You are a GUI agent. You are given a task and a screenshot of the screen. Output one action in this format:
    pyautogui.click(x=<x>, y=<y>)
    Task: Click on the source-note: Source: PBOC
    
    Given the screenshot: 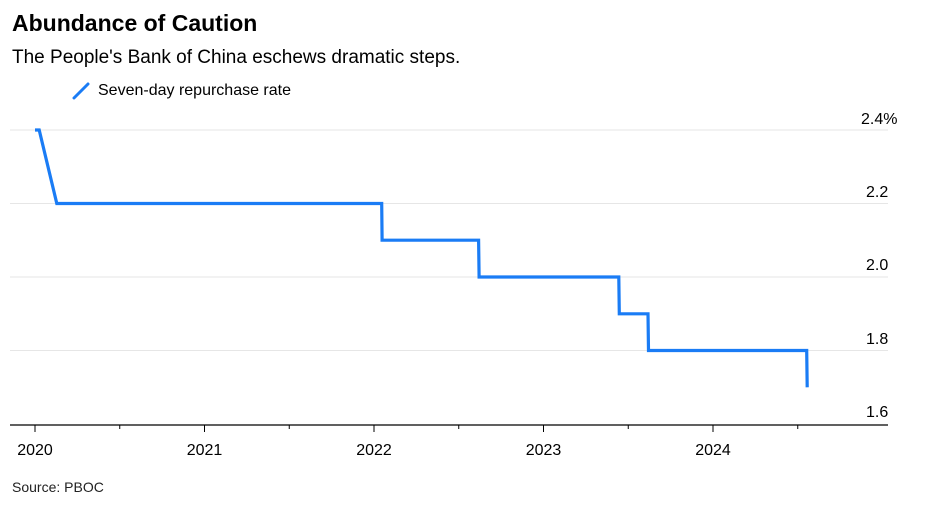 What is the action you would take?
    pyautogui.click(x=58, y=487)
    